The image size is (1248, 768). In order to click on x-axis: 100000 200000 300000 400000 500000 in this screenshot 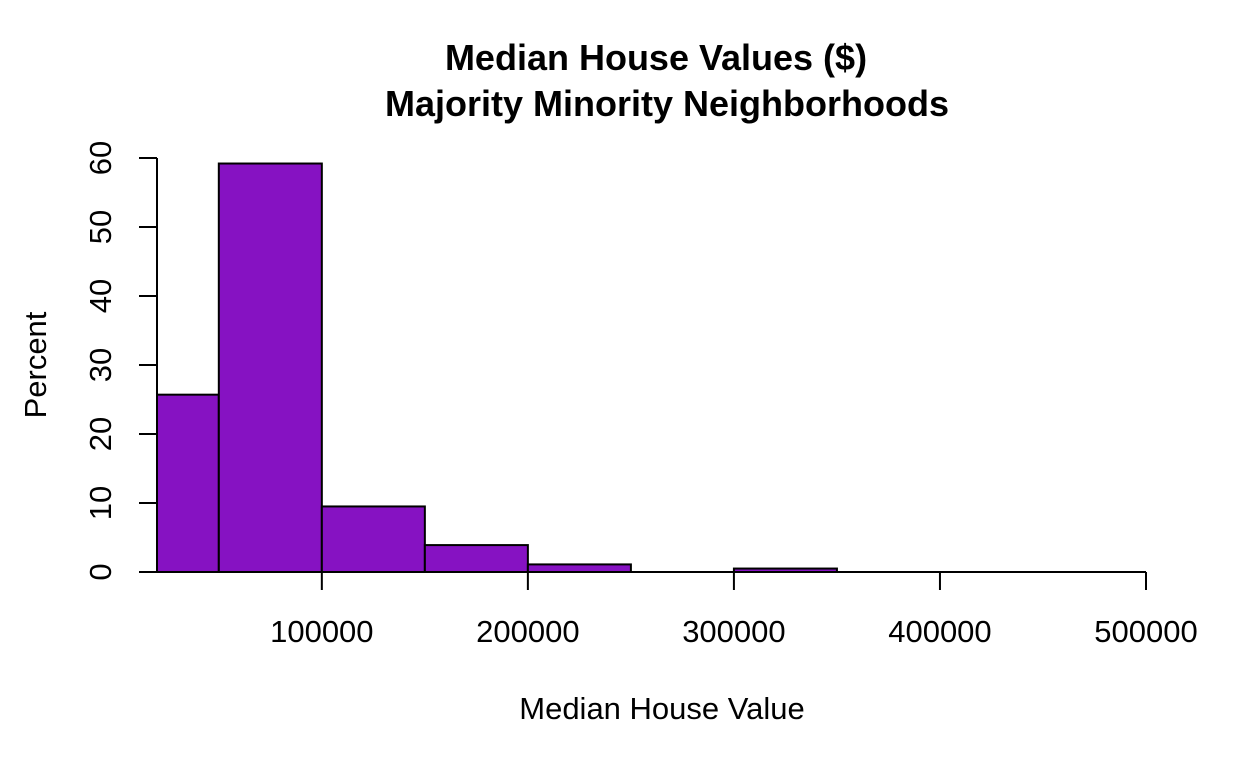, I will do `click(734, 610)`.